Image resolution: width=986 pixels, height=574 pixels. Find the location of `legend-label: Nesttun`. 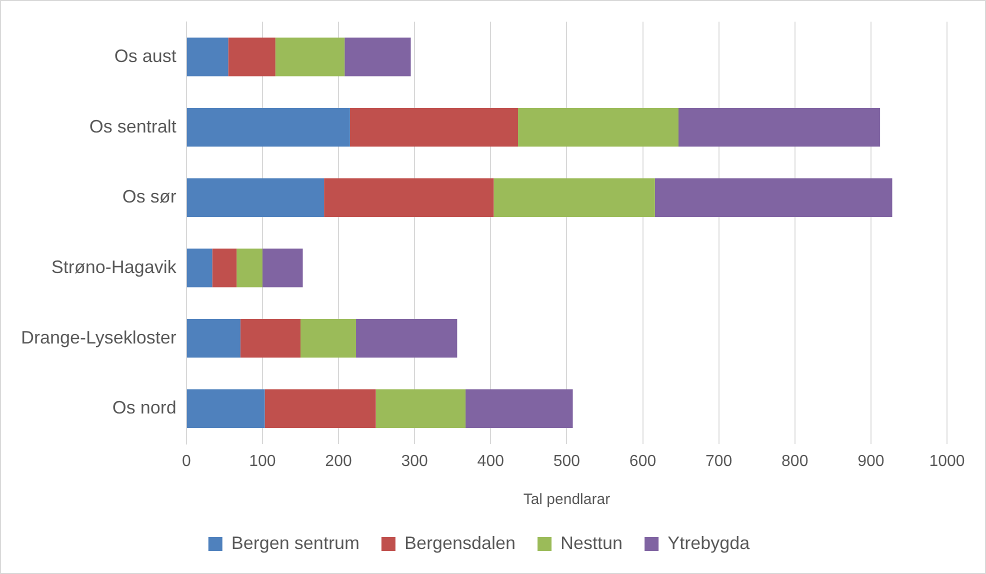

legend-label: Nesttun is located at coordinates (591, 542).